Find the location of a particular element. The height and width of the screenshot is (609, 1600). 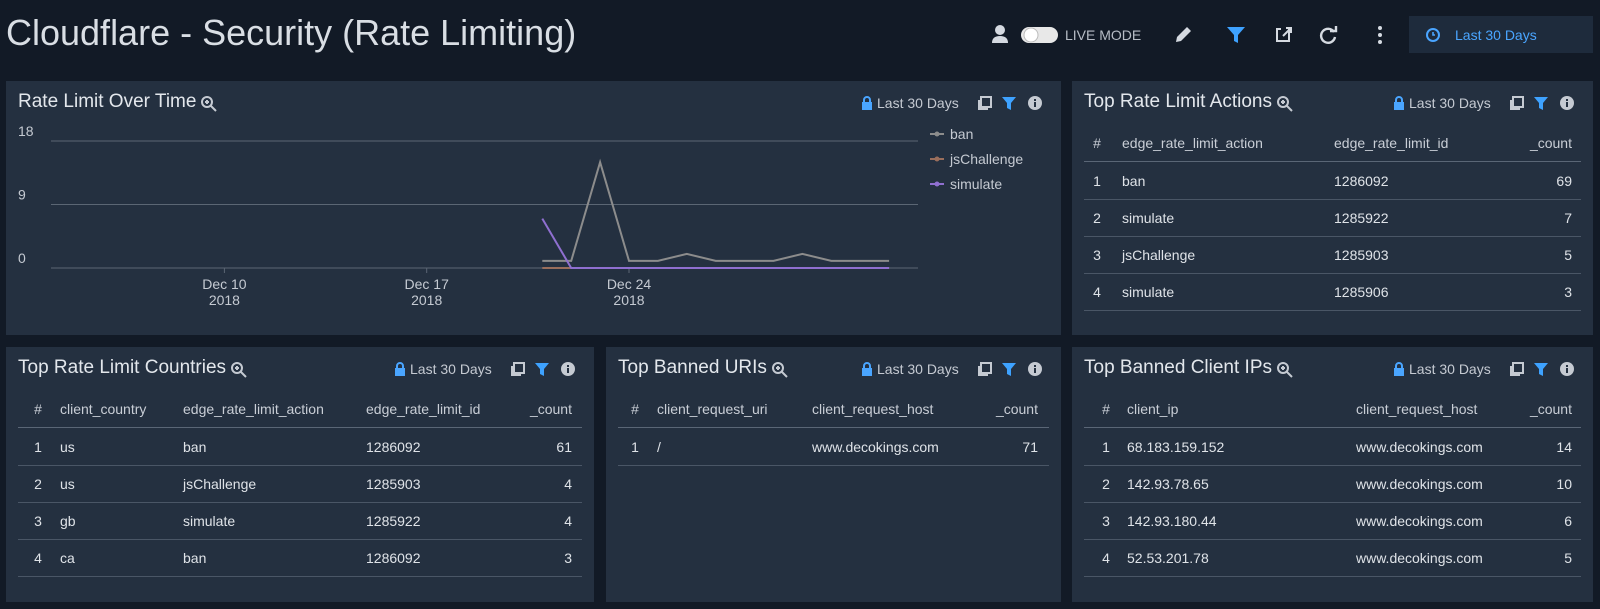

table-cell: 1286092 is located at coordinates (393, 447).